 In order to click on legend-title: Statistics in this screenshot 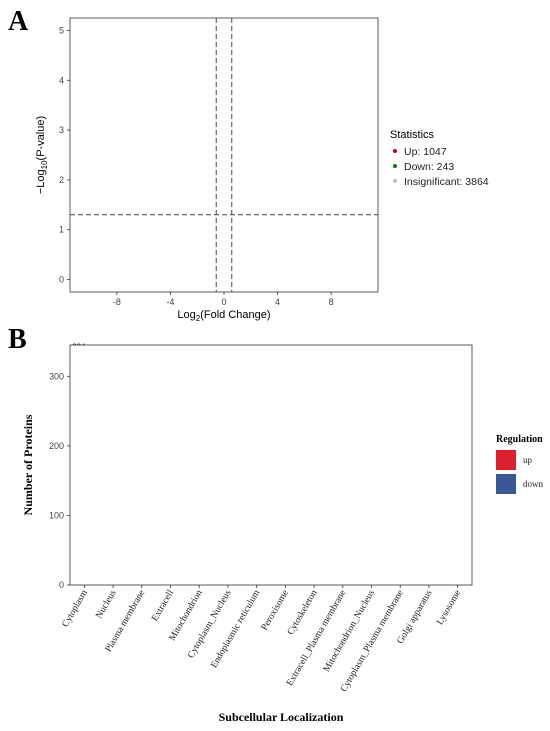, I will do `click(412, 135)`.